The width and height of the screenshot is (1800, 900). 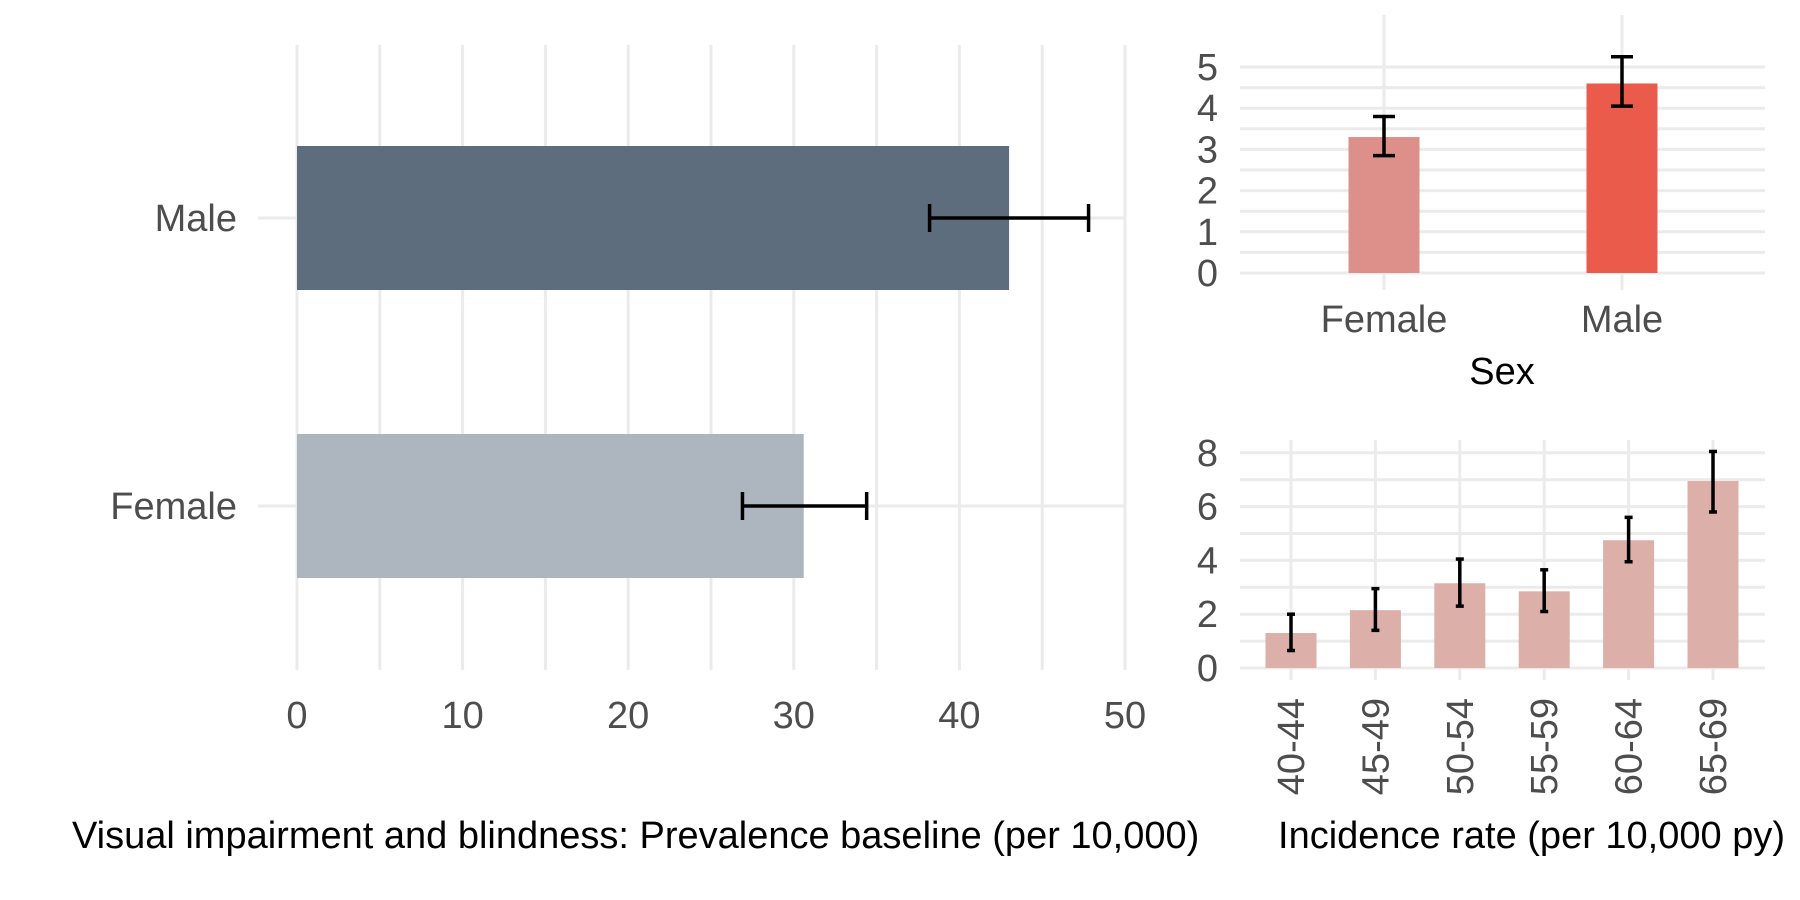 What do you see at coordinates (1207, 669) in the screenshot?
I see `age-y-tick-label: 0` at bounding box center [1207, 669].